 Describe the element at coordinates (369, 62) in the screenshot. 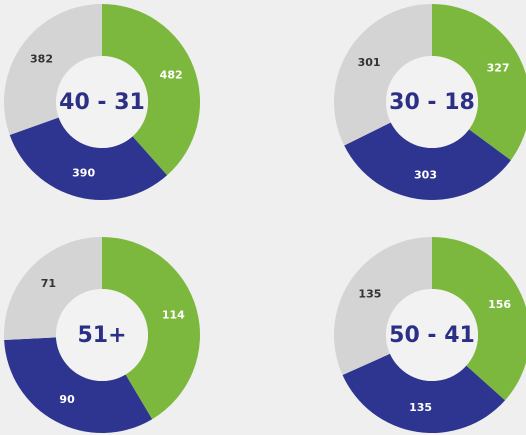

I see `segment-label: 301` at that location.